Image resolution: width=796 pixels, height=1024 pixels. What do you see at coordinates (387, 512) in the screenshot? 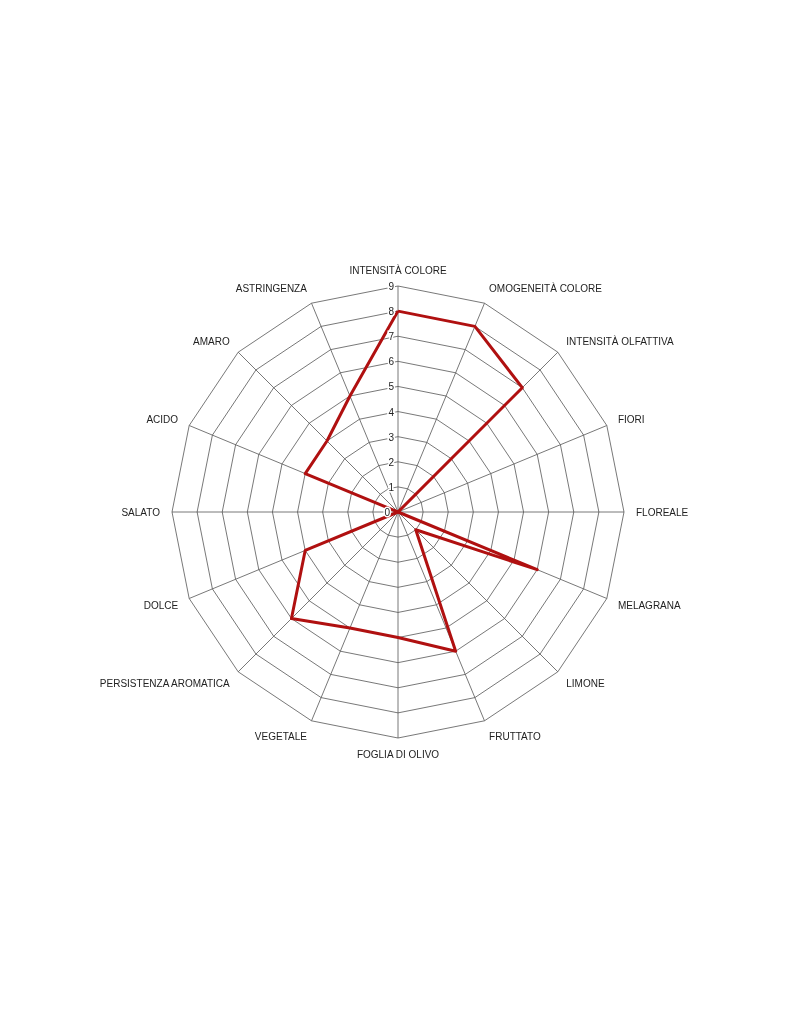
I see `y-tick-label: 0` at bounding box center [387, 512].